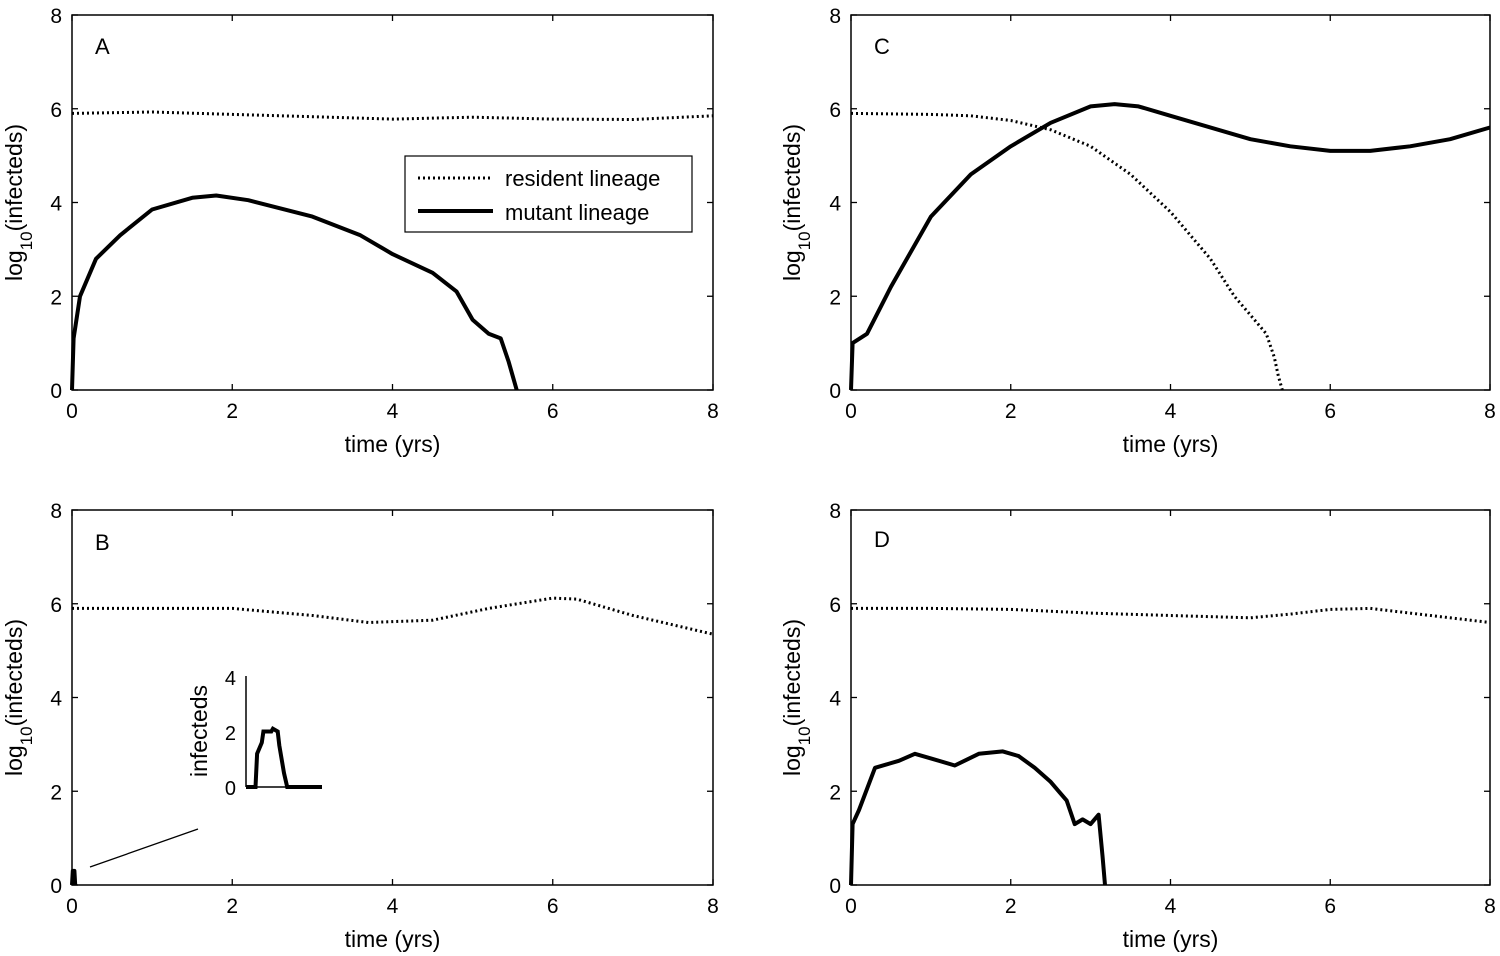 This screenshot has height=956, width=1500. I want to click on inset-ylabel: infecteds, so click(199, 731).